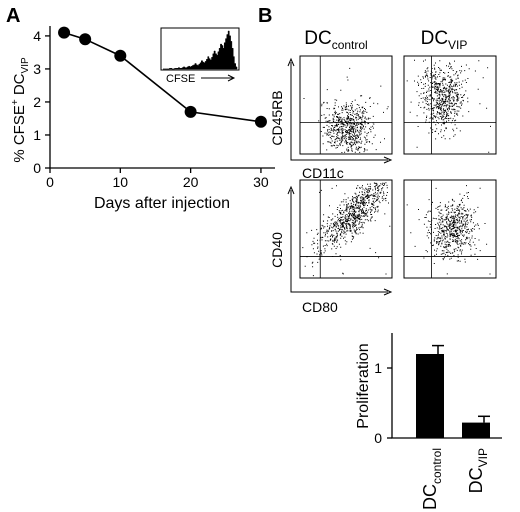 This screenshot has height=512, width=520. What do you see at coordinates (13, 16) in the screenshot?
I see `panel-label-a: A` at bounding box center [13, 16].